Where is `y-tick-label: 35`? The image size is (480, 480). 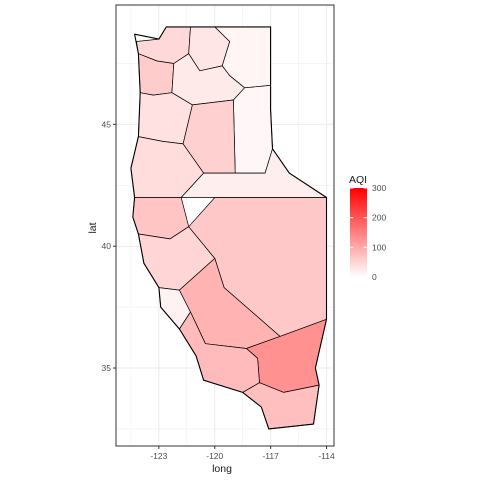
y-tick-label: 35 is located at coordinates (107, 368).